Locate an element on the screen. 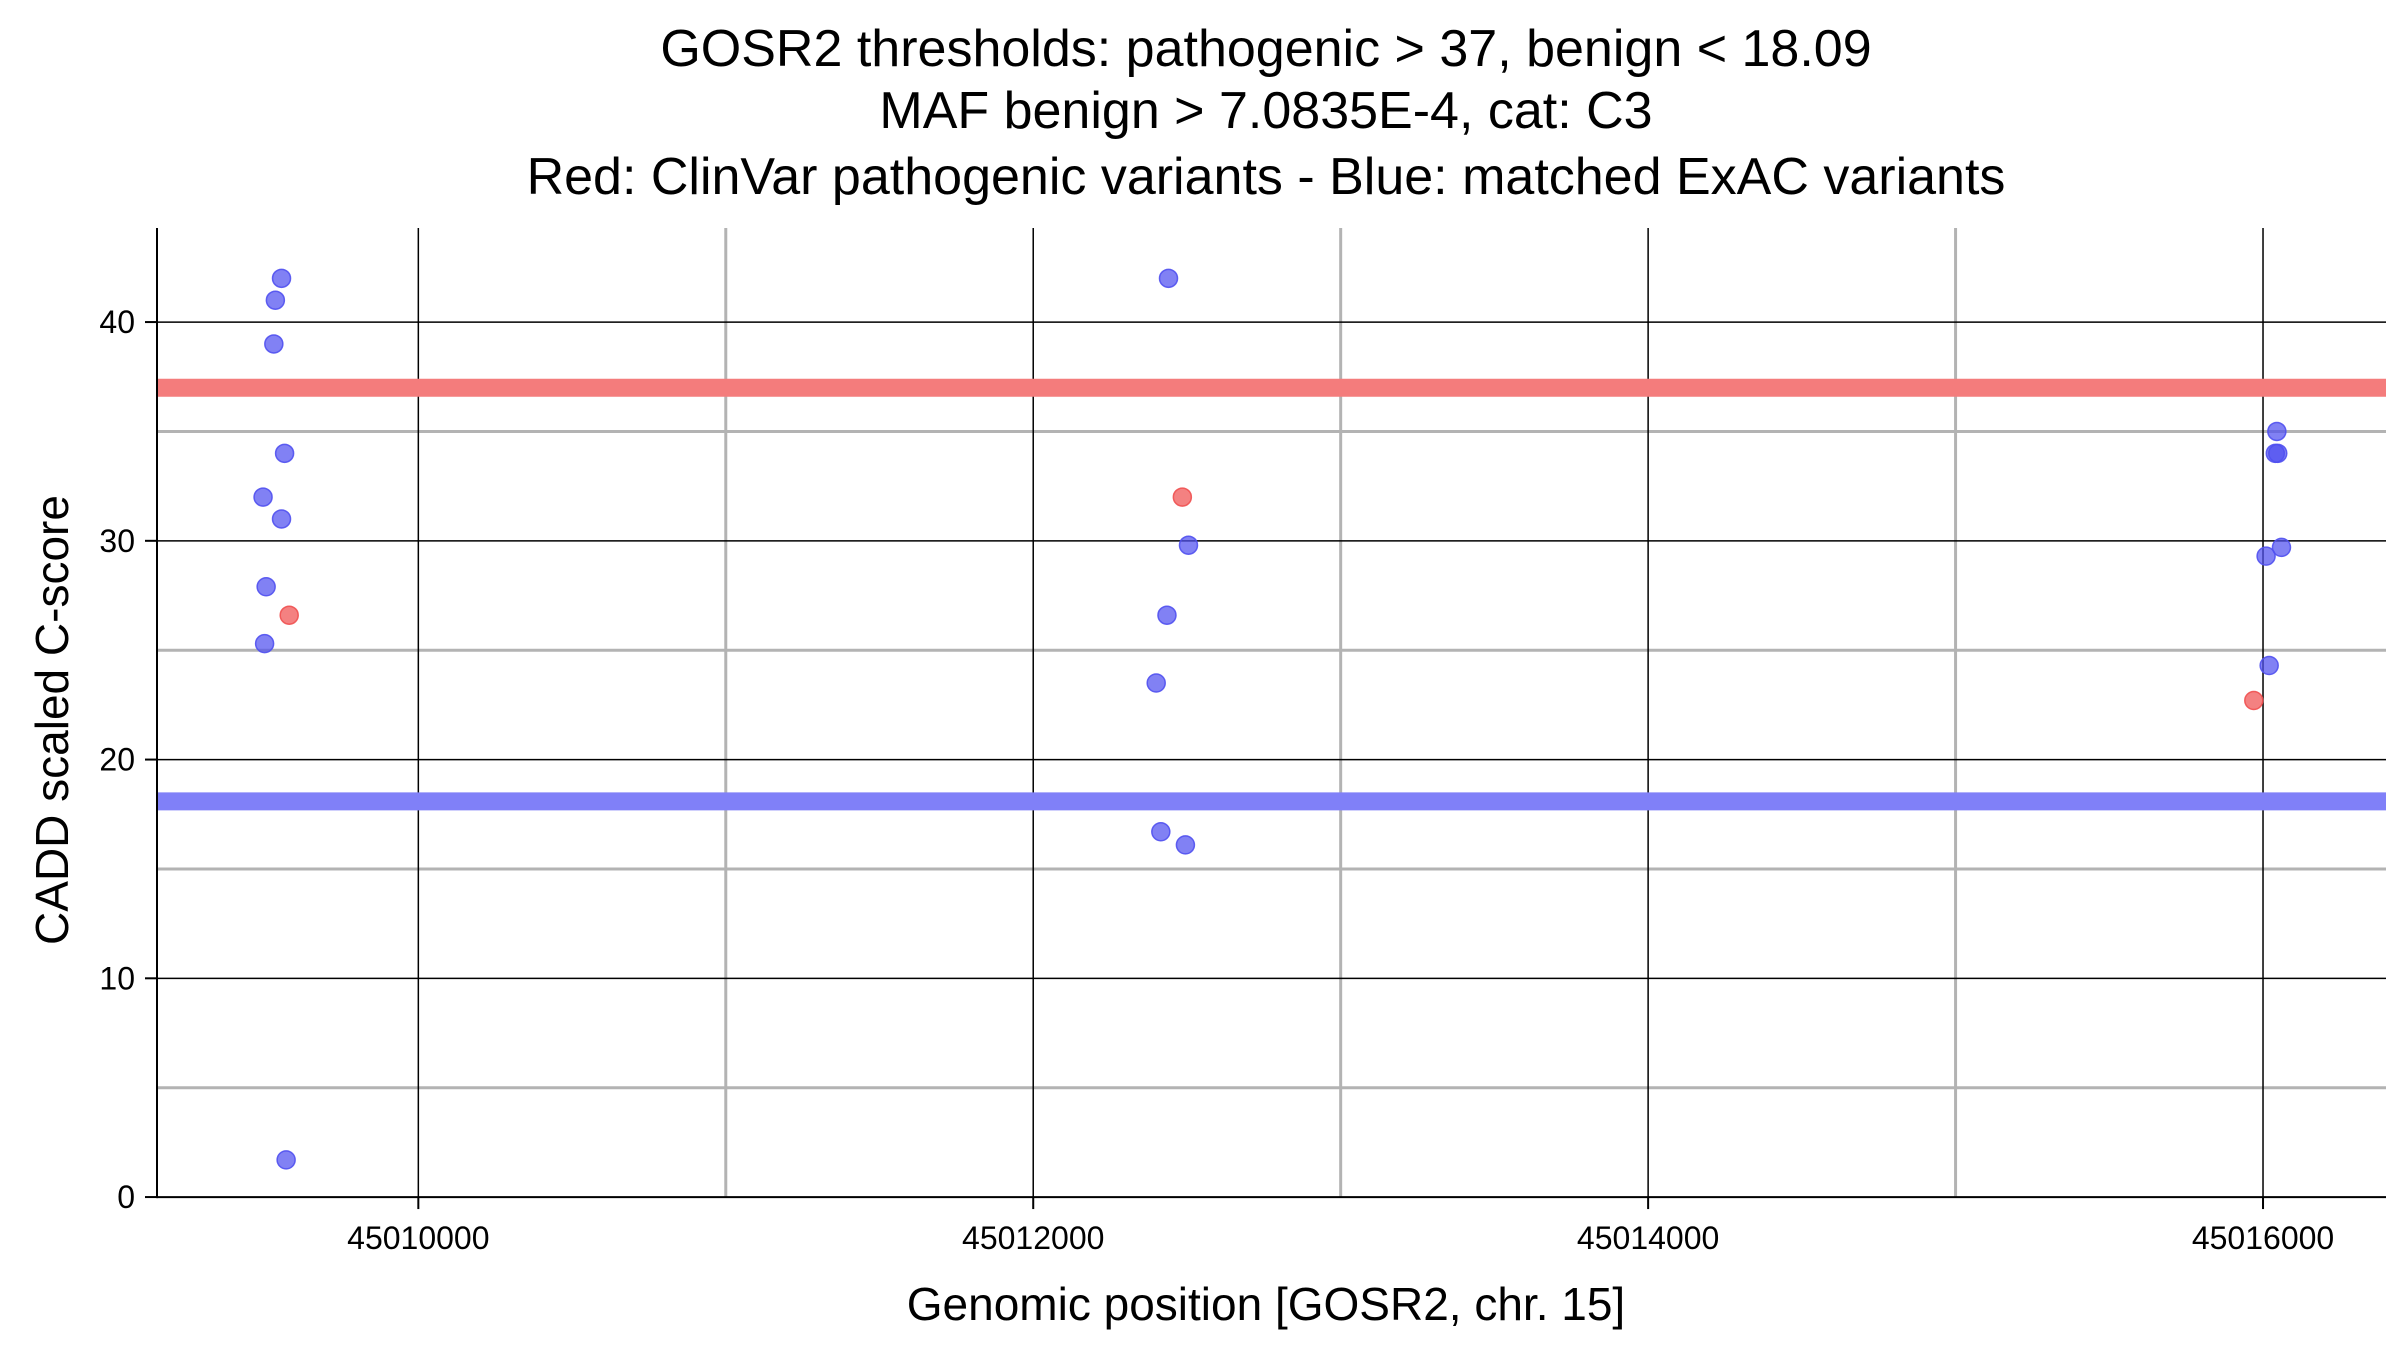 This screenshot has height=1350, width=2400. y-tick-label: 0 is located at coordinates (126, 1197).